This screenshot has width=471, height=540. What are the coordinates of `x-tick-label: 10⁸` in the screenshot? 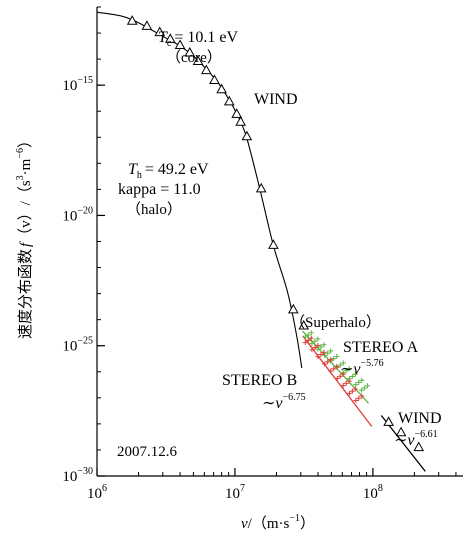 It's located at (373, 492).